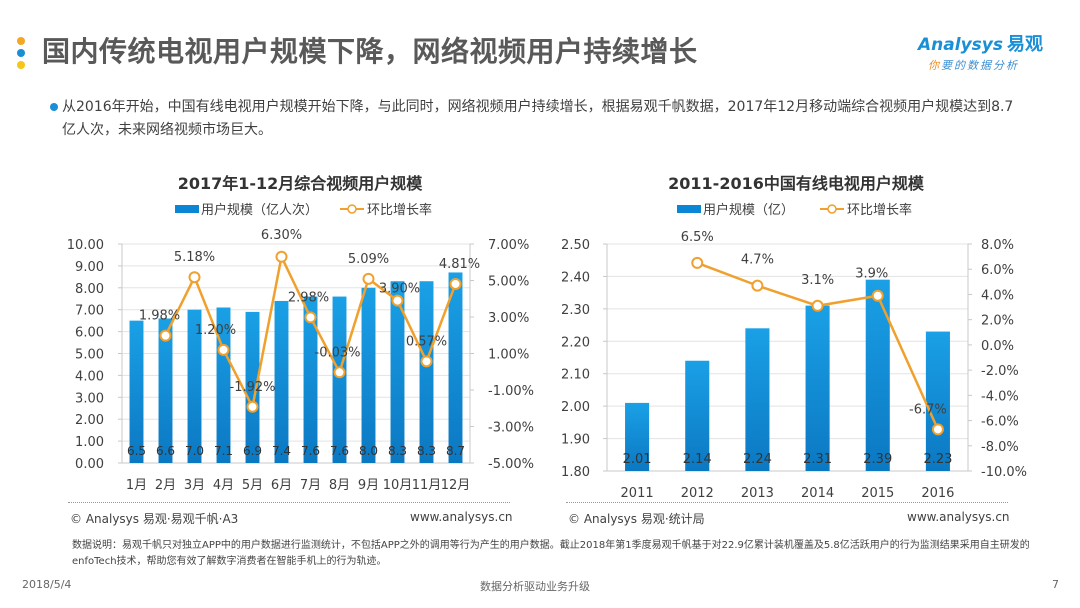 This screenshot has height=608, width=1080. I want to click on left-axis-tick-label: 8.00, so click(89, 289).